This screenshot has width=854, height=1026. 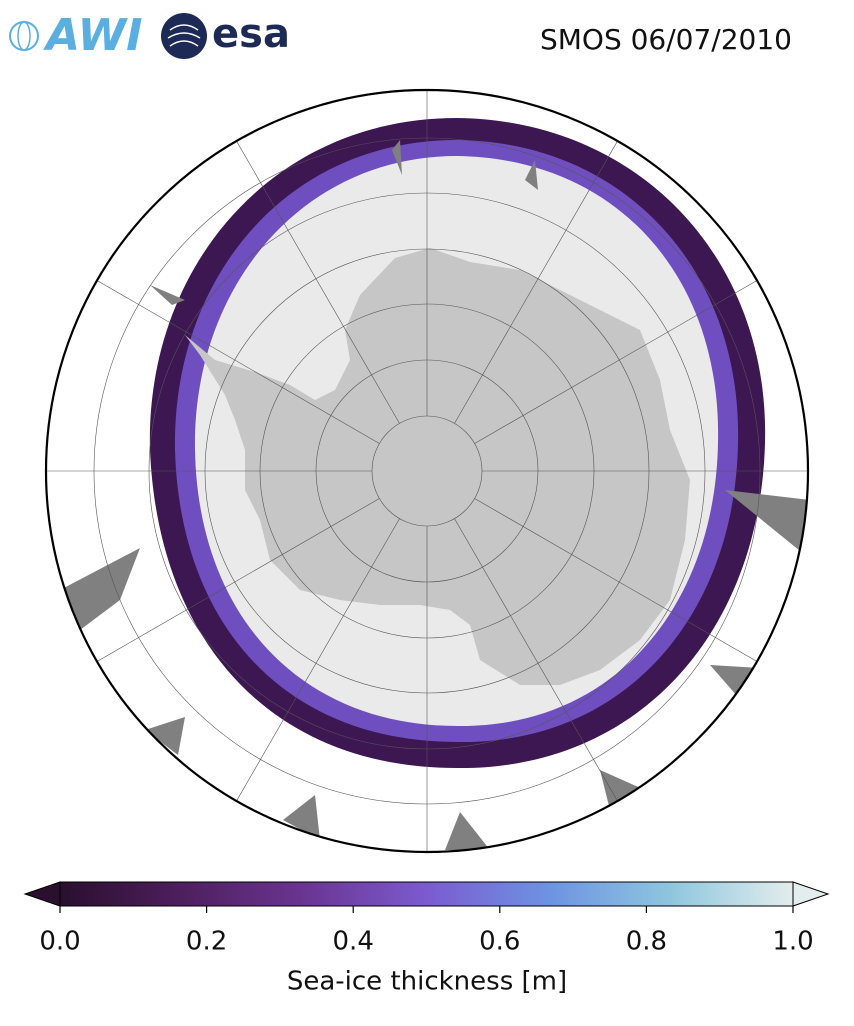 What do you see at coordinates (666, 39) in the screenshot?
I see `map-title: SMOS 06/07/2010` at bounding box center [666, 39].